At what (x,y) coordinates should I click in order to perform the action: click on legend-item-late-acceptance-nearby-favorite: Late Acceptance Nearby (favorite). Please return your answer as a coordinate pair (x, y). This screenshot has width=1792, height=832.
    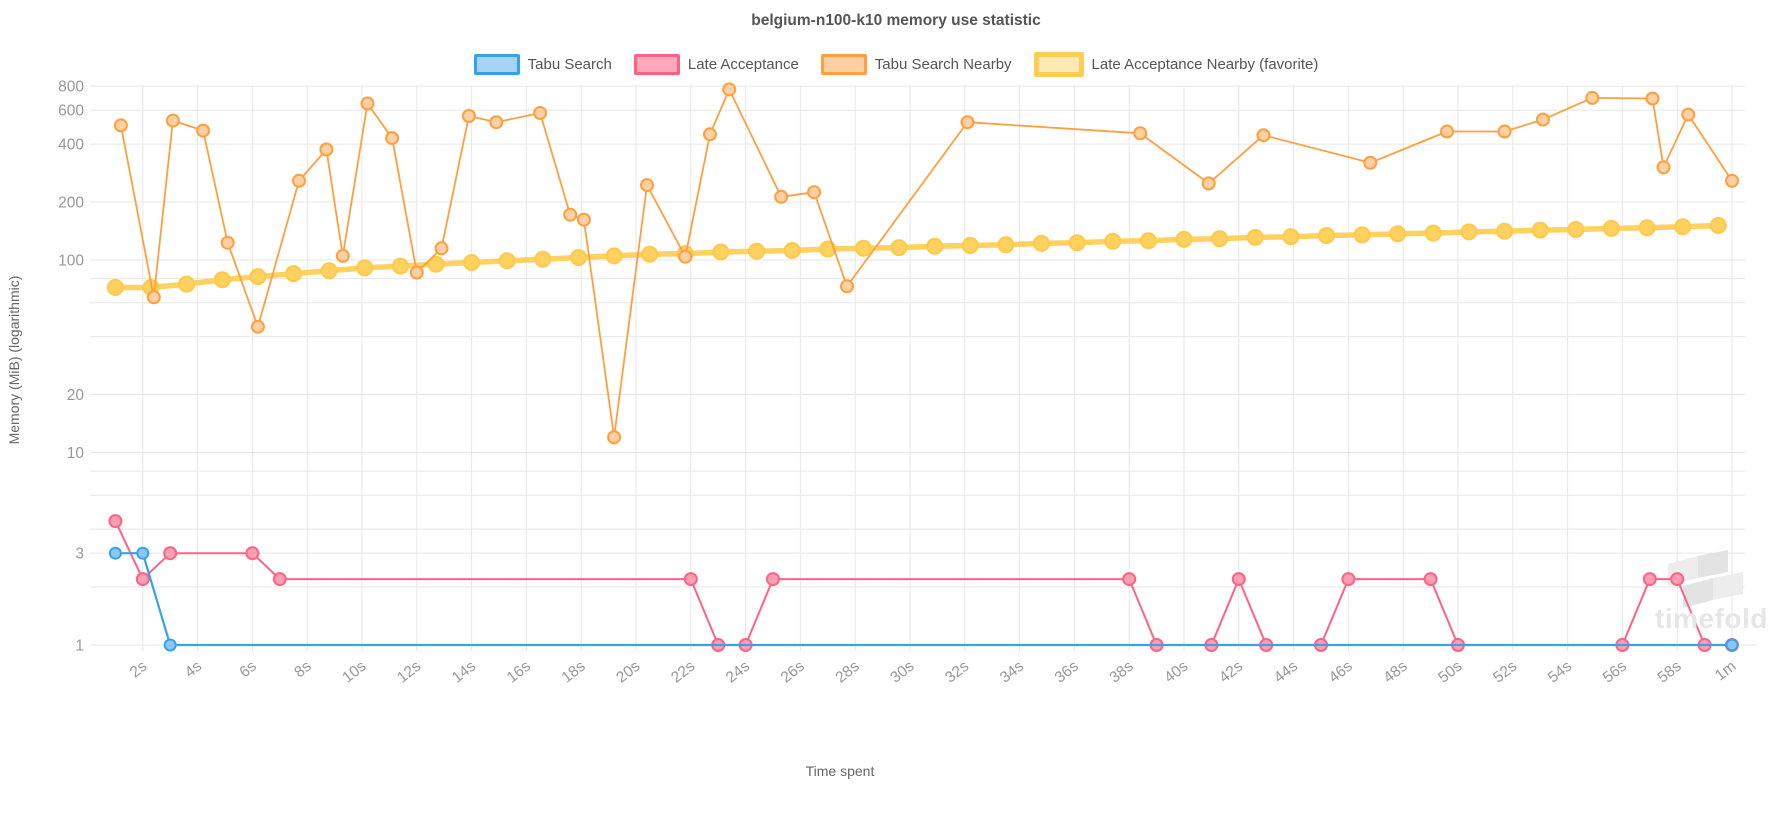
    Looking at the image, I should click on (1175, 64).